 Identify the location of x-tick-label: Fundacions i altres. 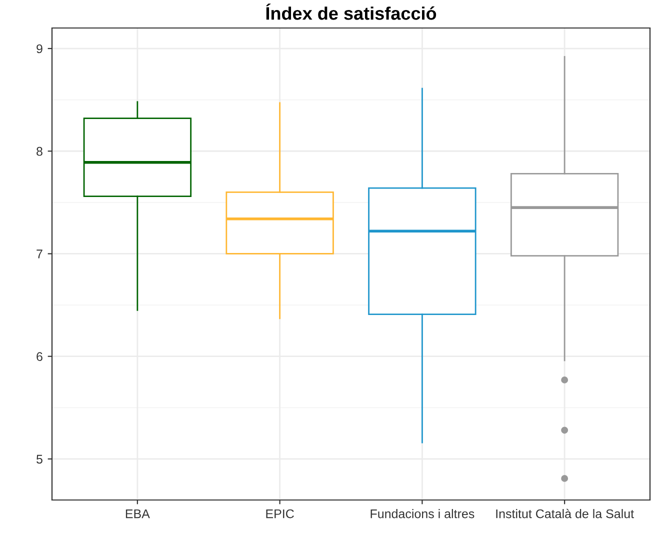
(422, 513).